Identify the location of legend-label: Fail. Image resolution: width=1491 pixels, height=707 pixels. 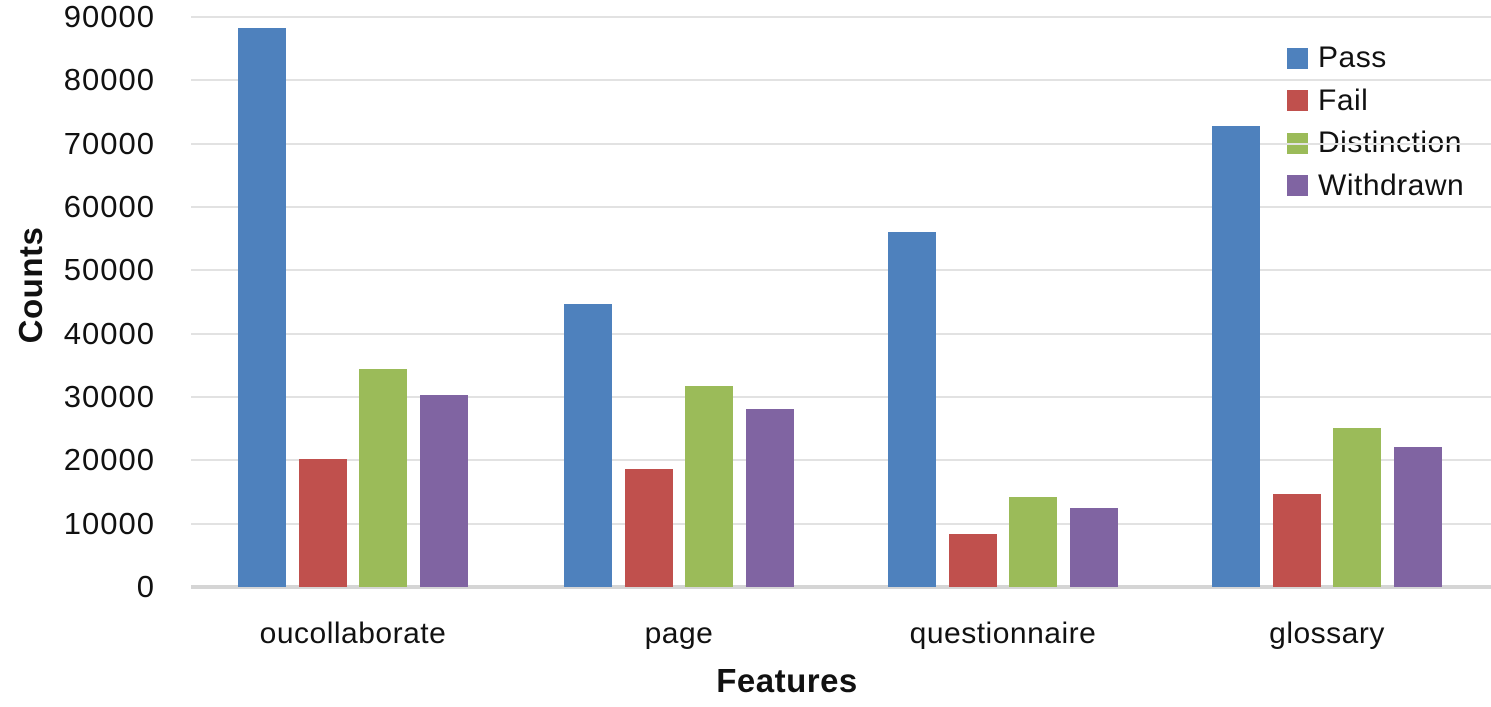
(1343, 100).